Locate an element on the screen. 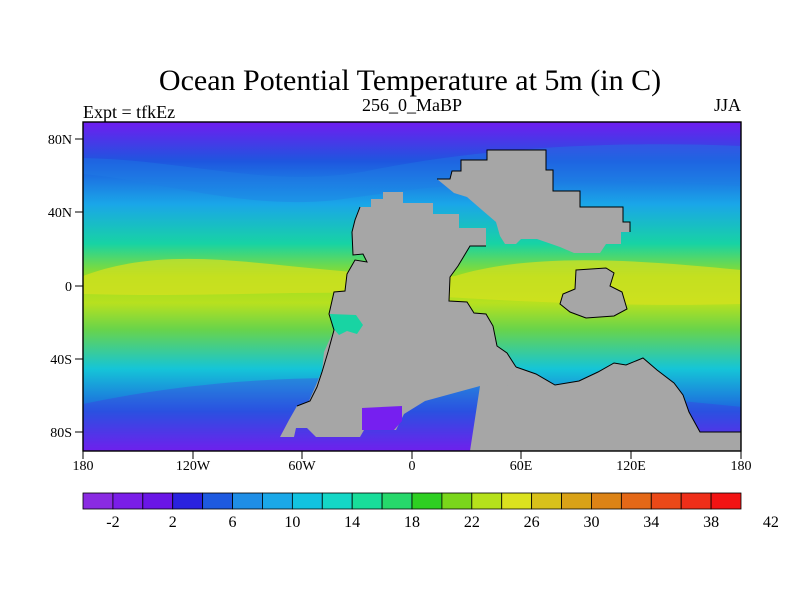 The image size is (800, 600). colorbar-labels: -2 2 6 10 14 18 22 26 30 34 38 42 is located at coordinates (442, 522).